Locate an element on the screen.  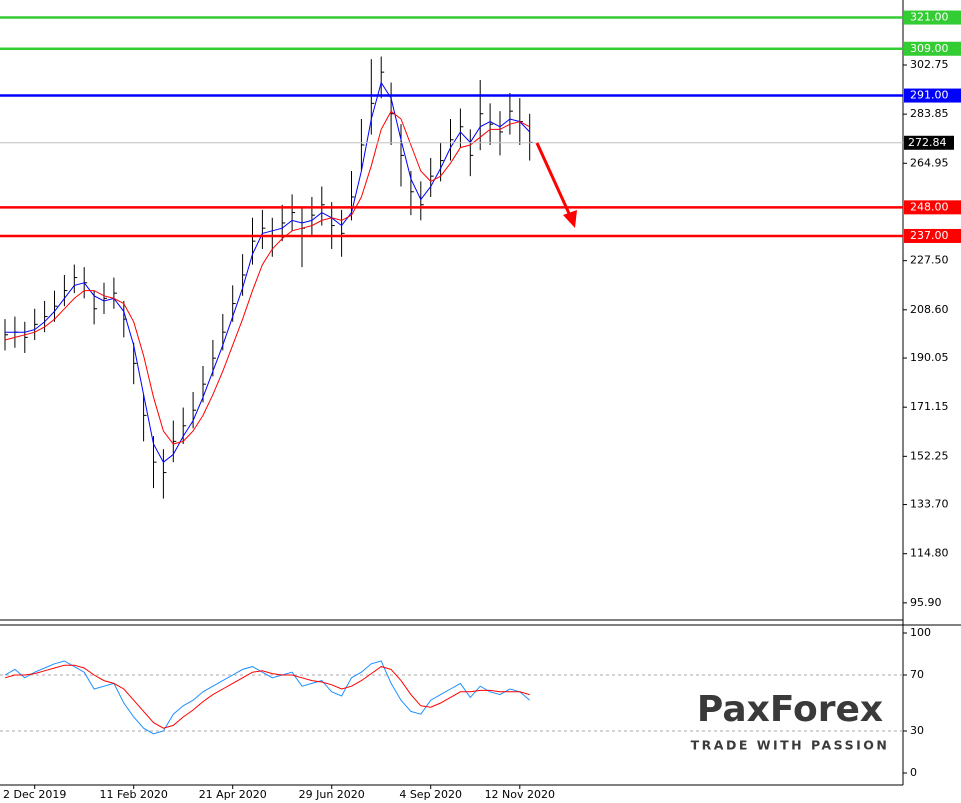
y-tick-label: 0 is located at coordinates (913, 772).